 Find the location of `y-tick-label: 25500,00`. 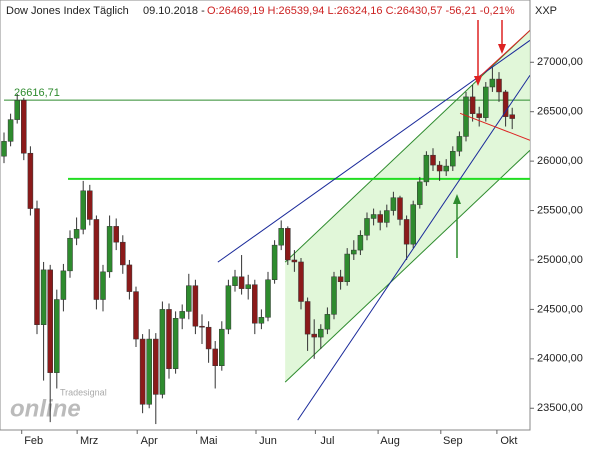

y-tick-label: 25500,00 is located at coordinates (560, 210).